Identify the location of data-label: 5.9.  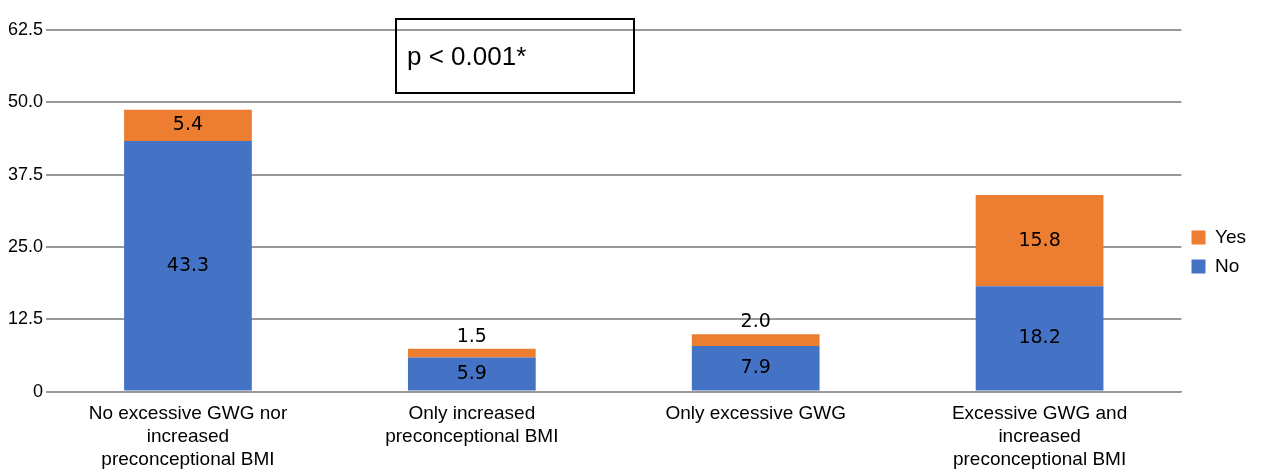
(471, 371).